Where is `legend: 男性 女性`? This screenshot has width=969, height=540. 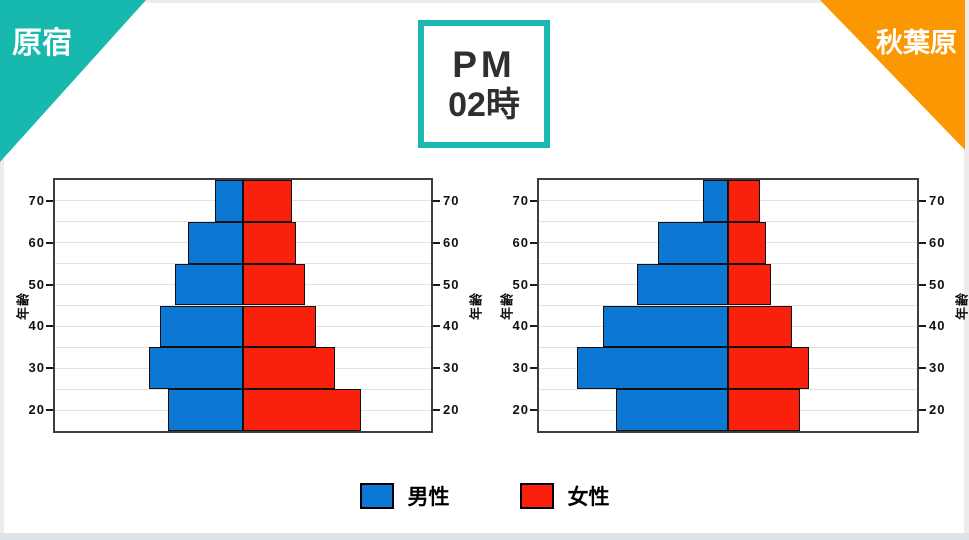 legend: 男性 女性 is located at coordinates (484, 496).